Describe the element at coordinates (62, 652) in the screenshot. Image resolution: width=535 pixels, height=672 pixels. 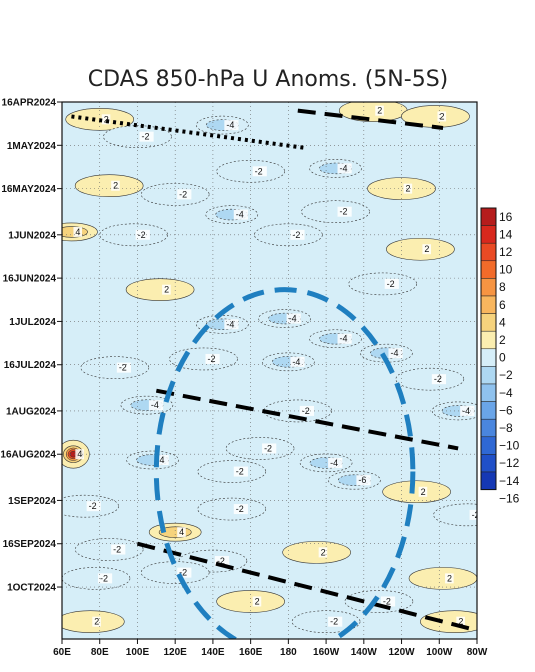
I see `x-tick-label: 60E` at that location.